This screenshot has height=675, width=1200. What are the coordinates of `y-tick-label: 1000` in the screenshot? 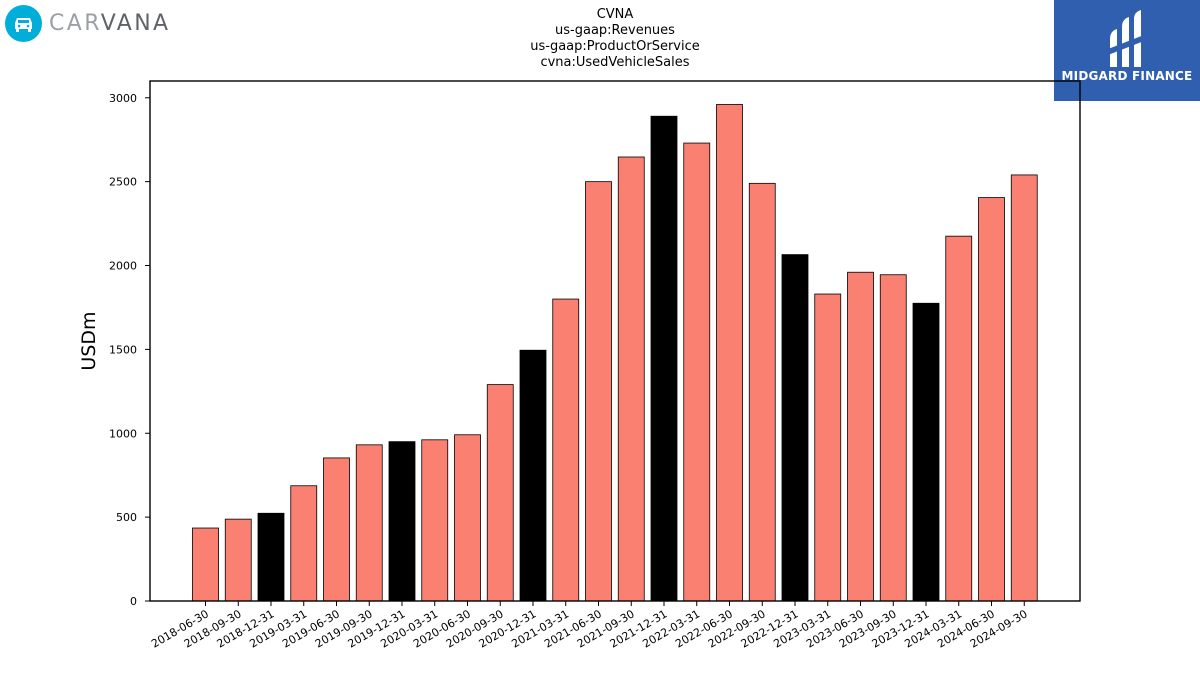 It's located at (123, 433).